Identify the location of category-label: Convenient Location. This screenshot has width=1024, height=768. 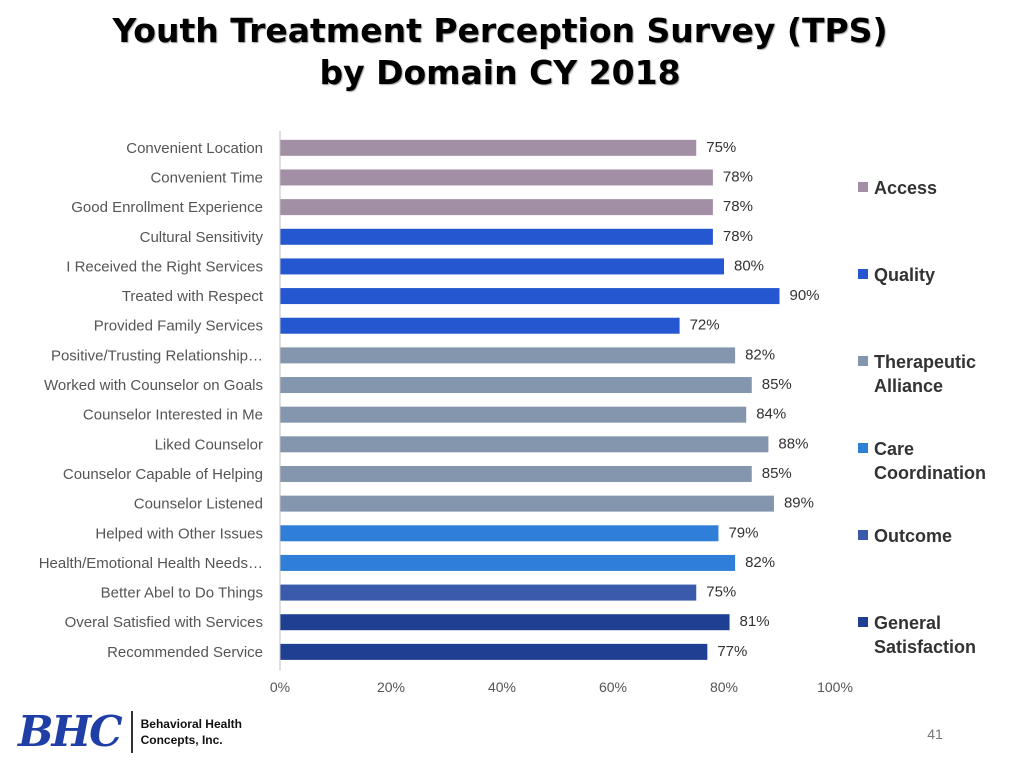
(194, 148).